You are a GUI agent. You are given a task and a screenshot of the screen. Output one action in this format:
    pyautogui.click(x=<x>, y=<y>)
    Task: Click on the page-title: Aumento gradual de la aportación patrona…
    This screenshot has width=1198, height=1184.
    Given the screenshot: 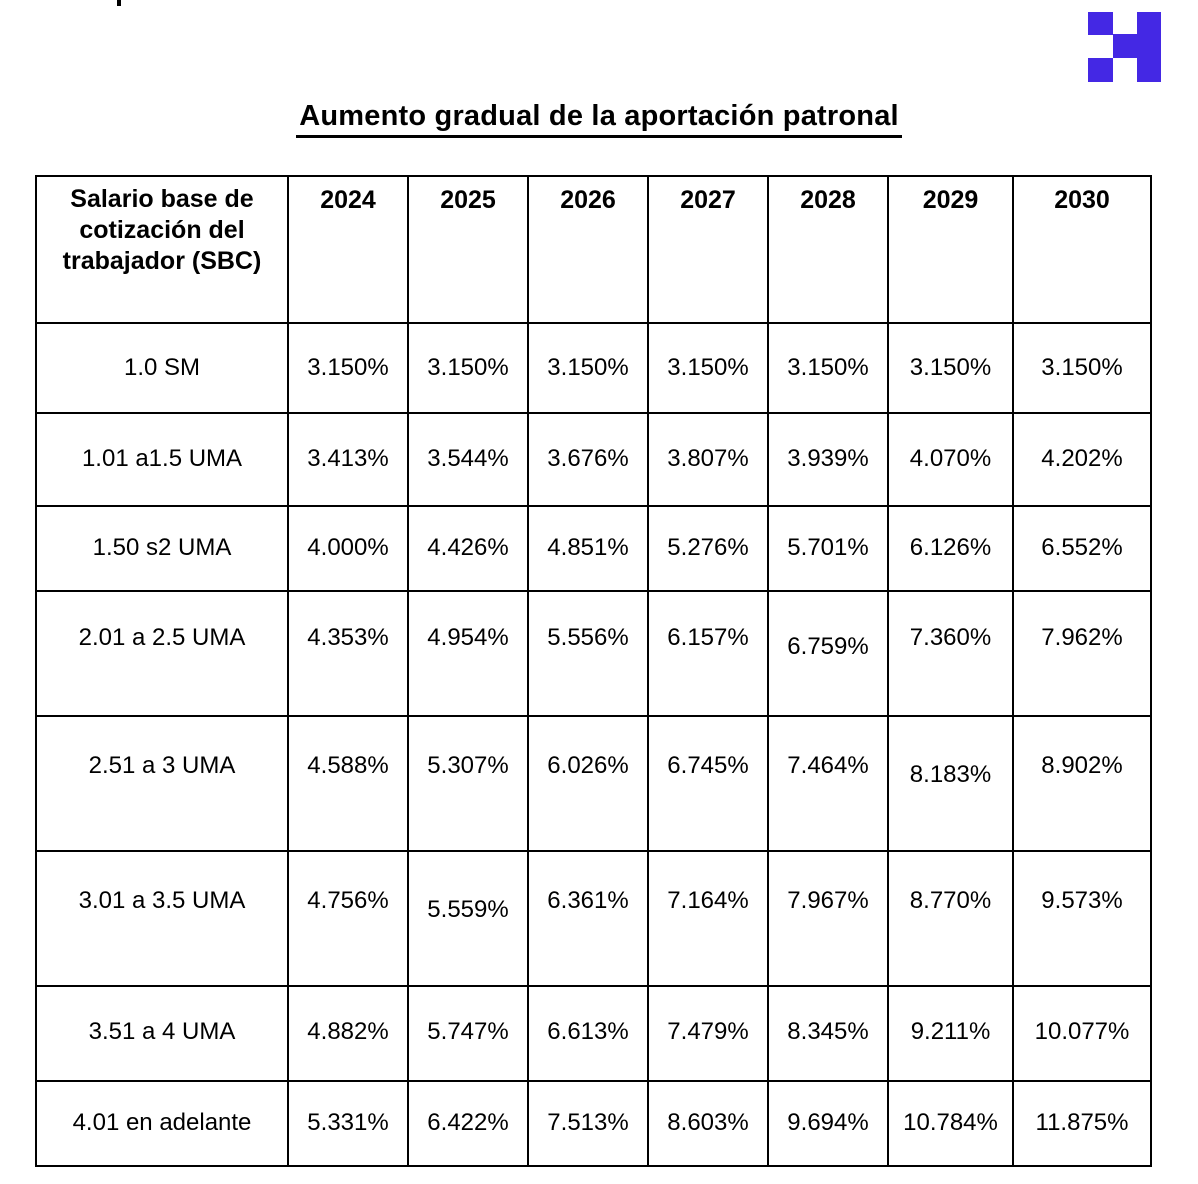 What is the action you would take?
    pyautogui.click(x=599, y=119)
    